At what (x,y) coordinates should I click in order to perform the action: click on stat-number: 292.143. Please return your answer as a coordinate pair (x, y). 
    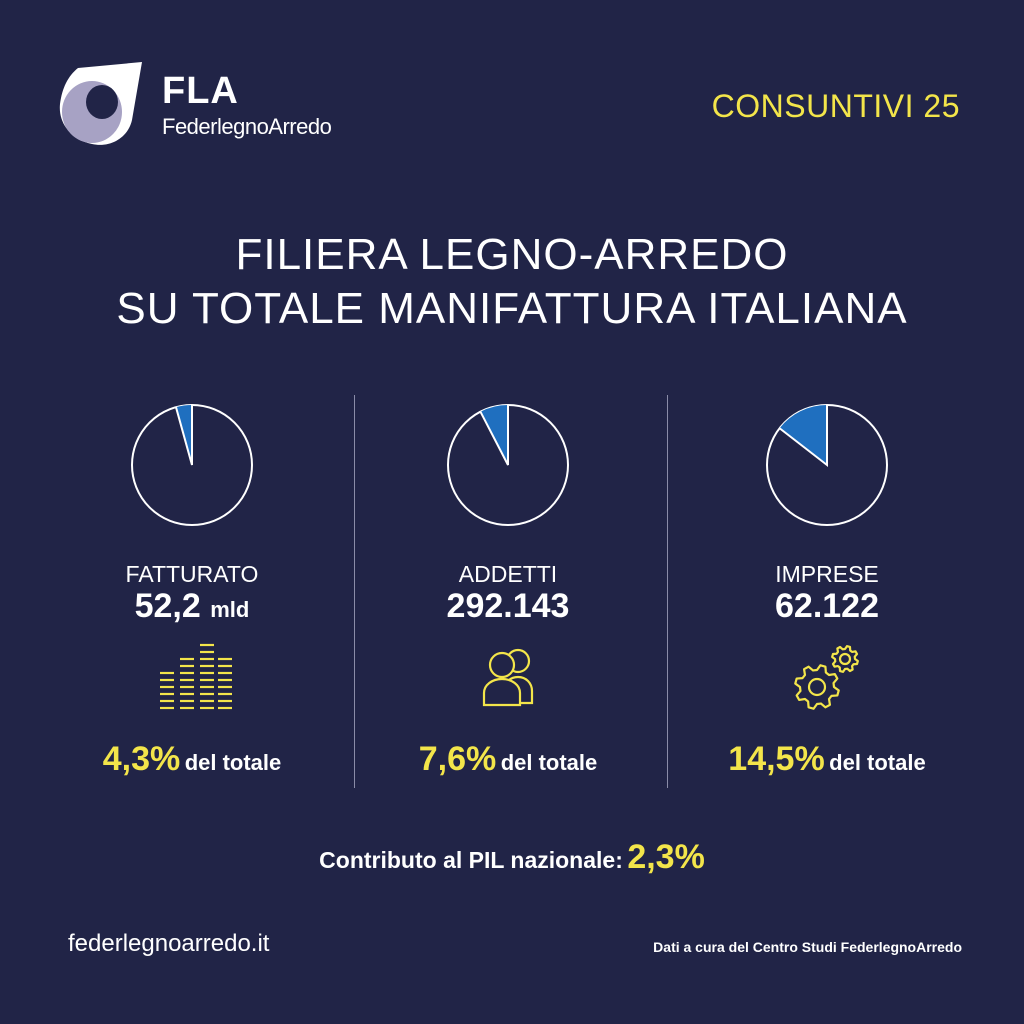
    Looking at the image, I should click on (508, 606).